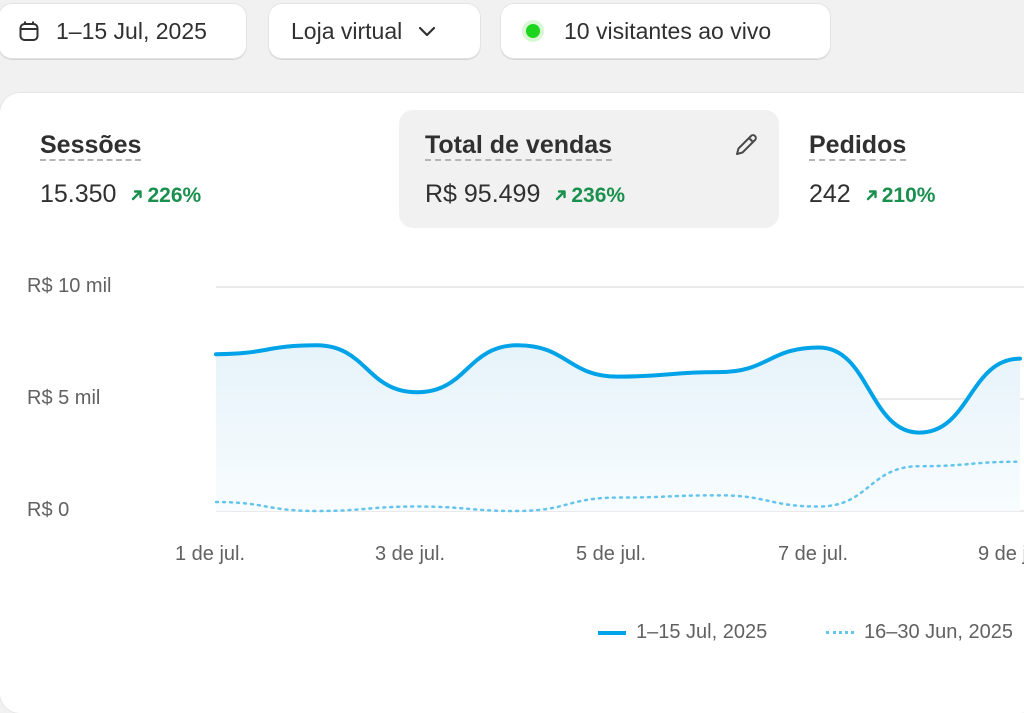  I want to click on x-tick-label: 9 de jul., so click(1001, 554).